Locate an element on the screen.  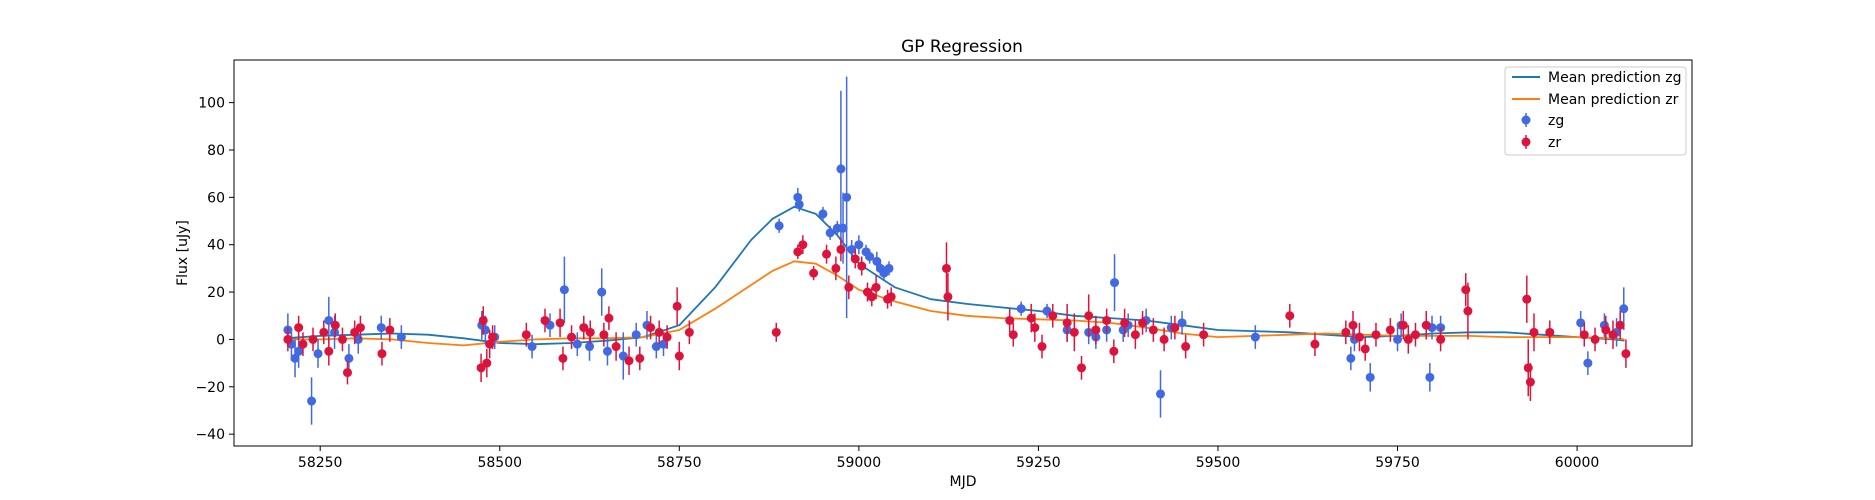
y-tick-label: 20 is located at coordinates (216, 293).